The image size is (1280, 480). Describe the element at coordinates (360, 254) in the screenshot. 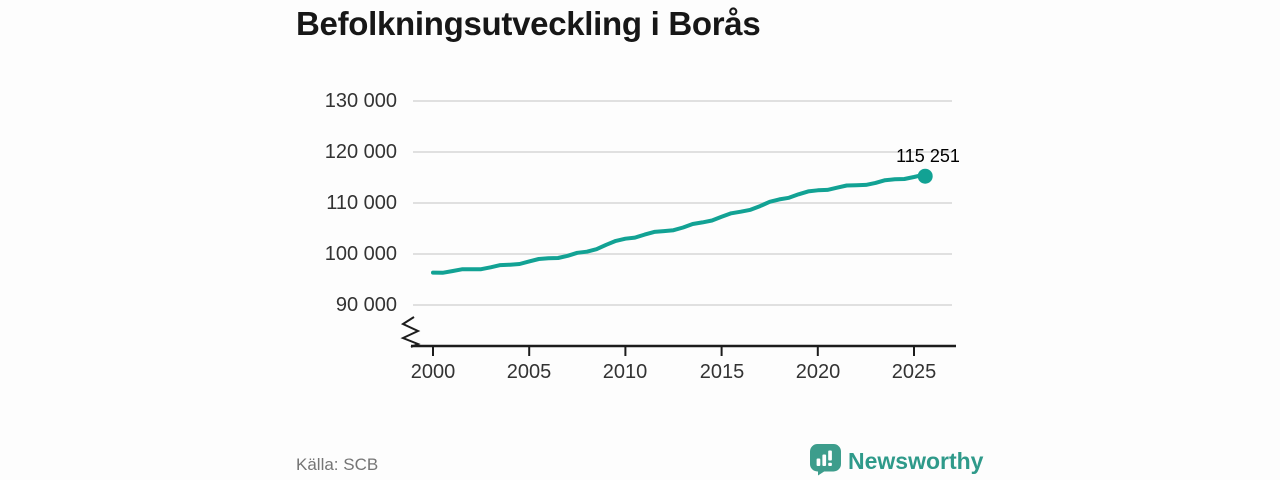

I see `y-axis-tick-label: 100 000` at that location.